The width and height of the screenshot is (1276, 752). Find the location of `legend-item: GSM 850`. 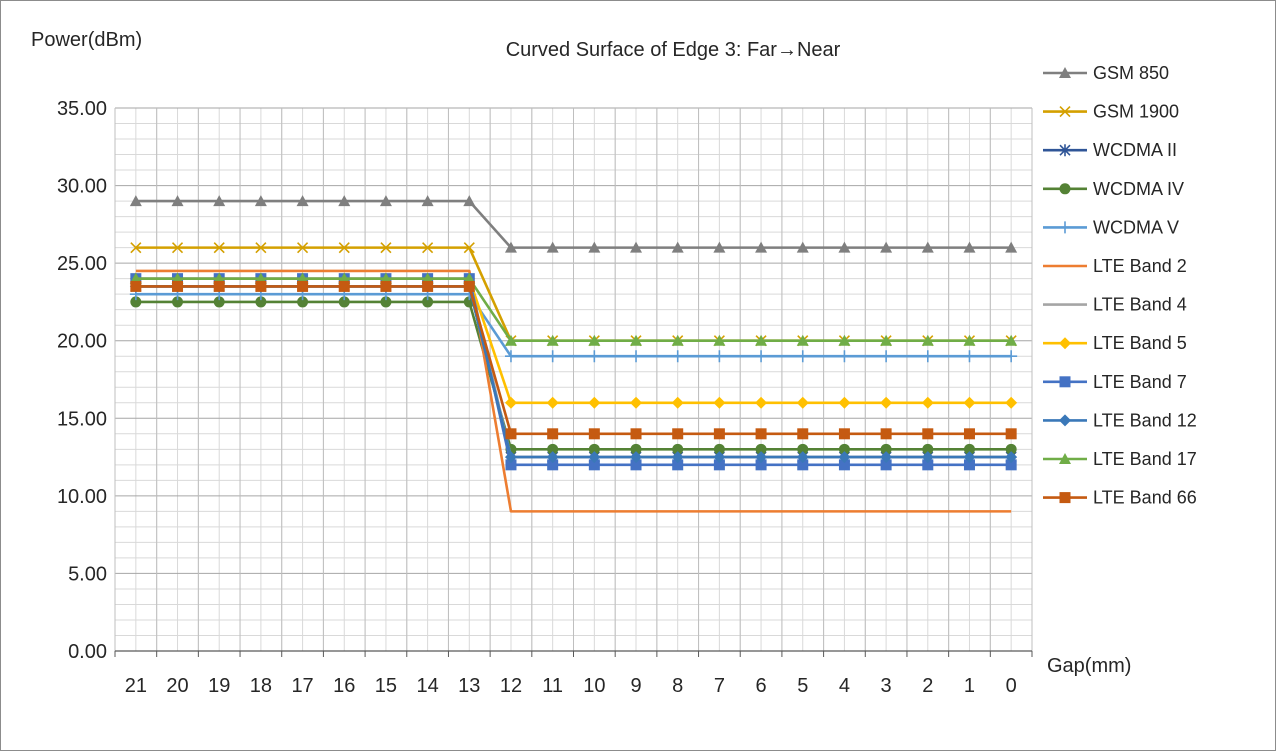

legend-item: GSM 850 is located at coordinates (1106, 73).